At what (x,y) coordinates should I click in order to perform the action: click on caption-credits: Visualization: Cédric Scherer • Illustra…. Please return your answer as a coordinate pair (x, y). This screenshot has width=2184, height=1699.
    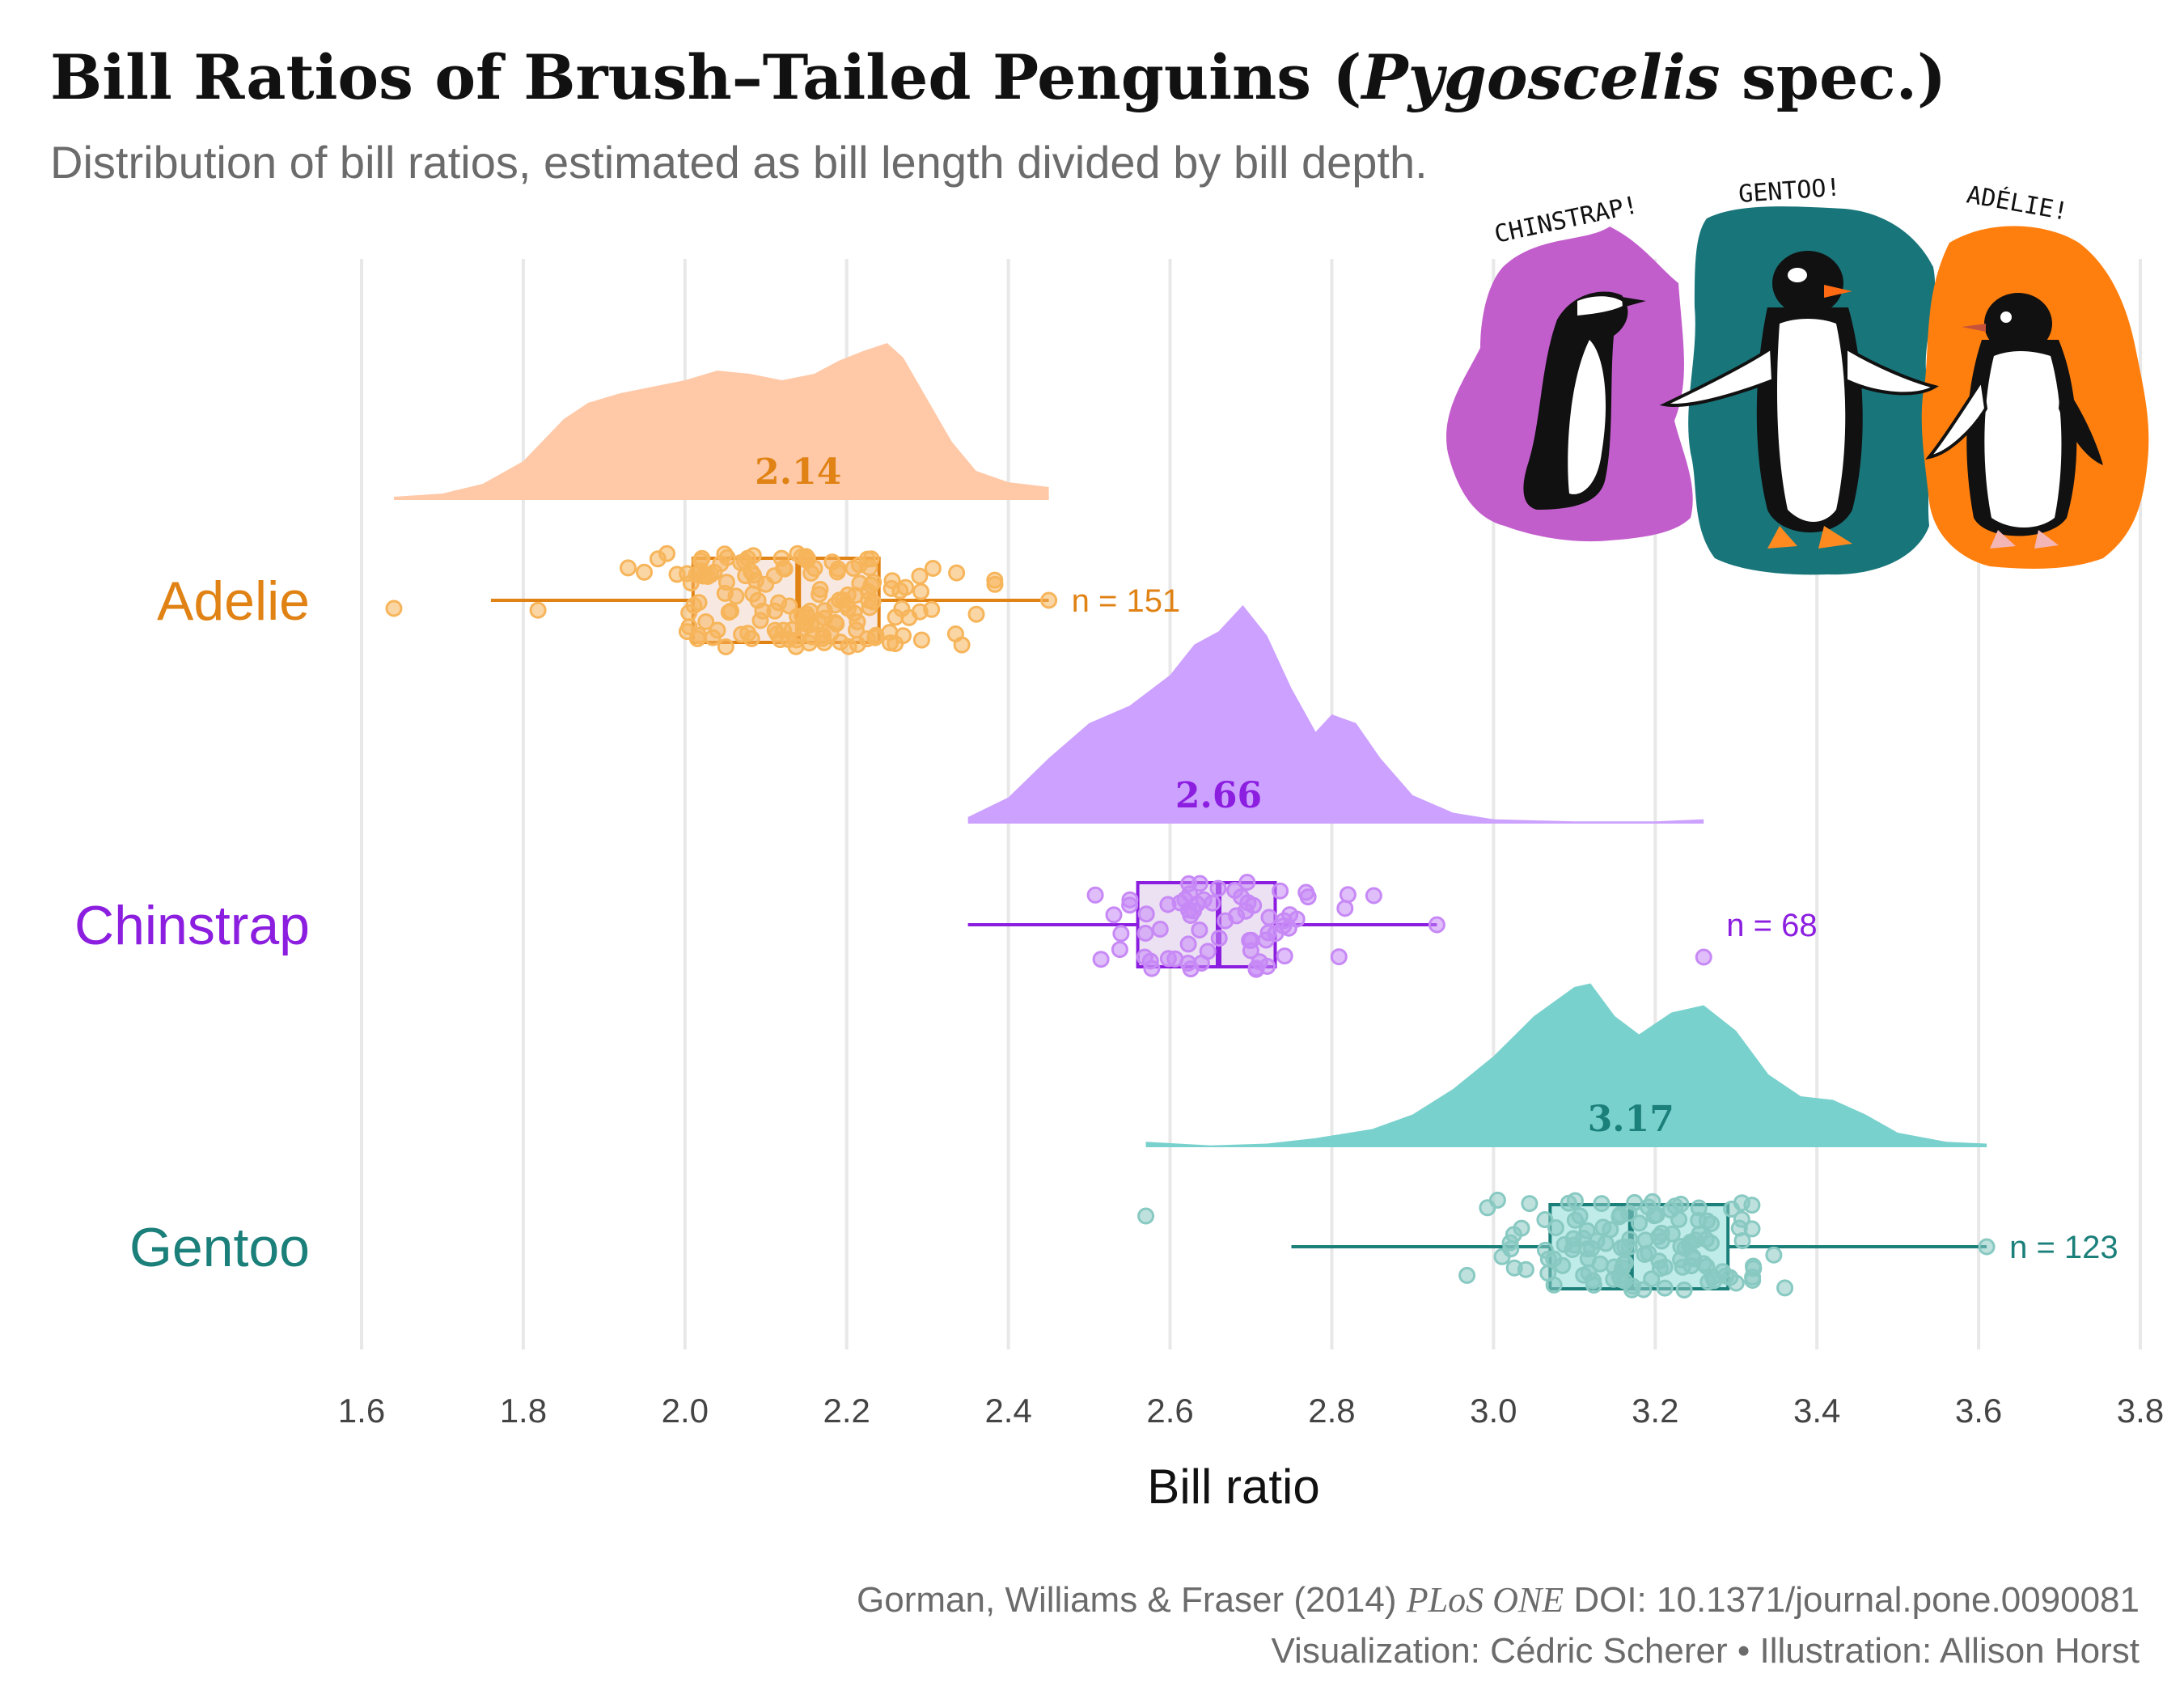
    Looking at the image, I should click on (1706, 1651).